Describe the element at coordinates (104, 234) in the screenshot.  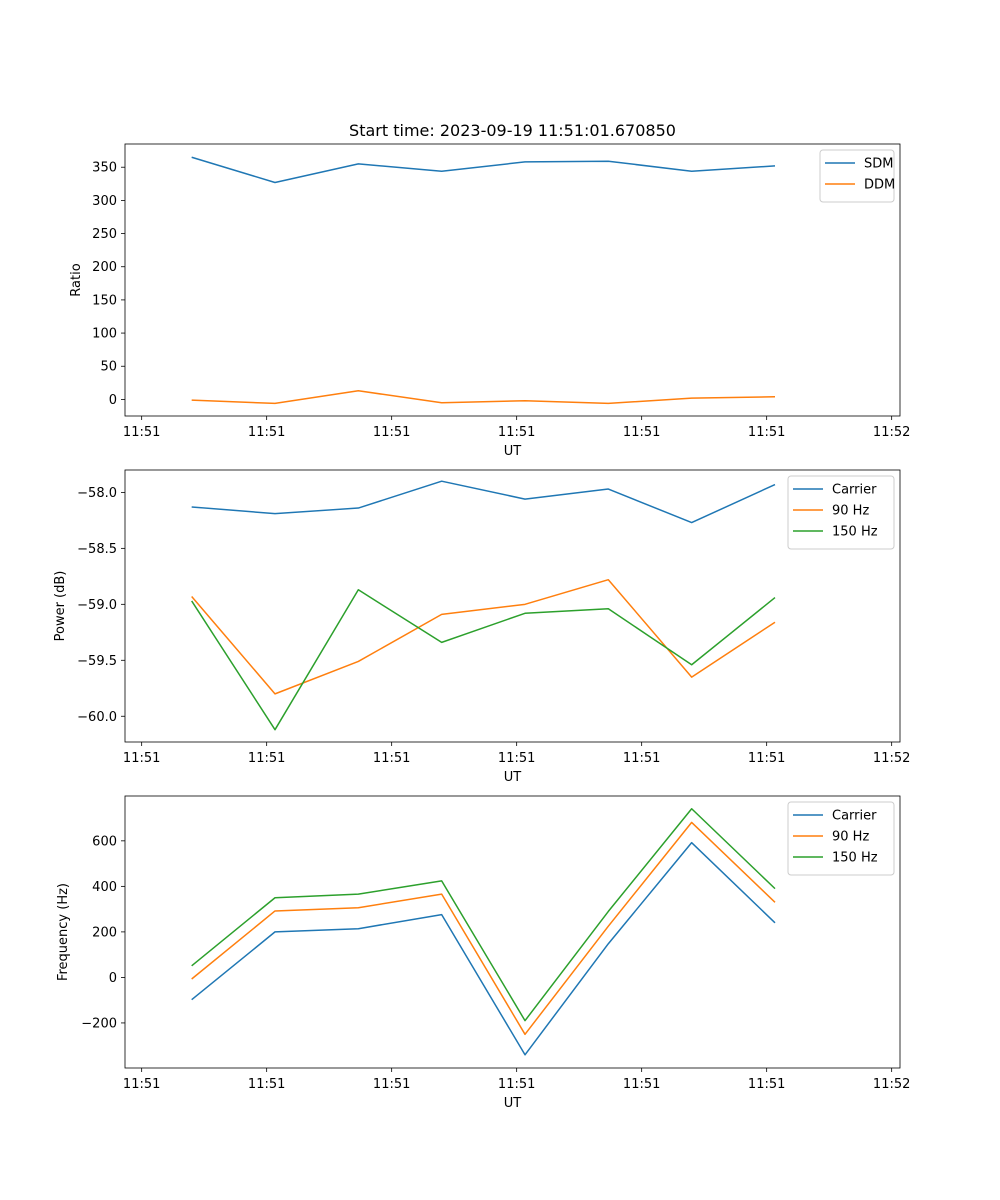
I see `y-tick-label: 250` at that location.